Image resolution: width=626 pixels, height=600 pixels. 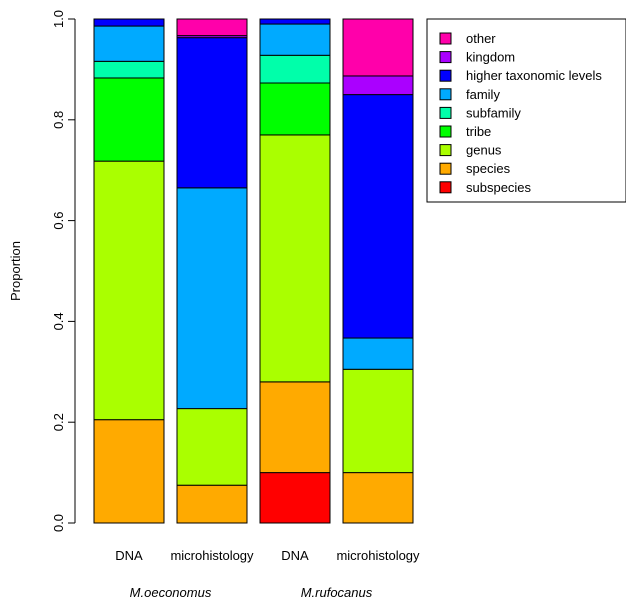 I want to click on legend-item: kingdom, so click(x=477, y=57).